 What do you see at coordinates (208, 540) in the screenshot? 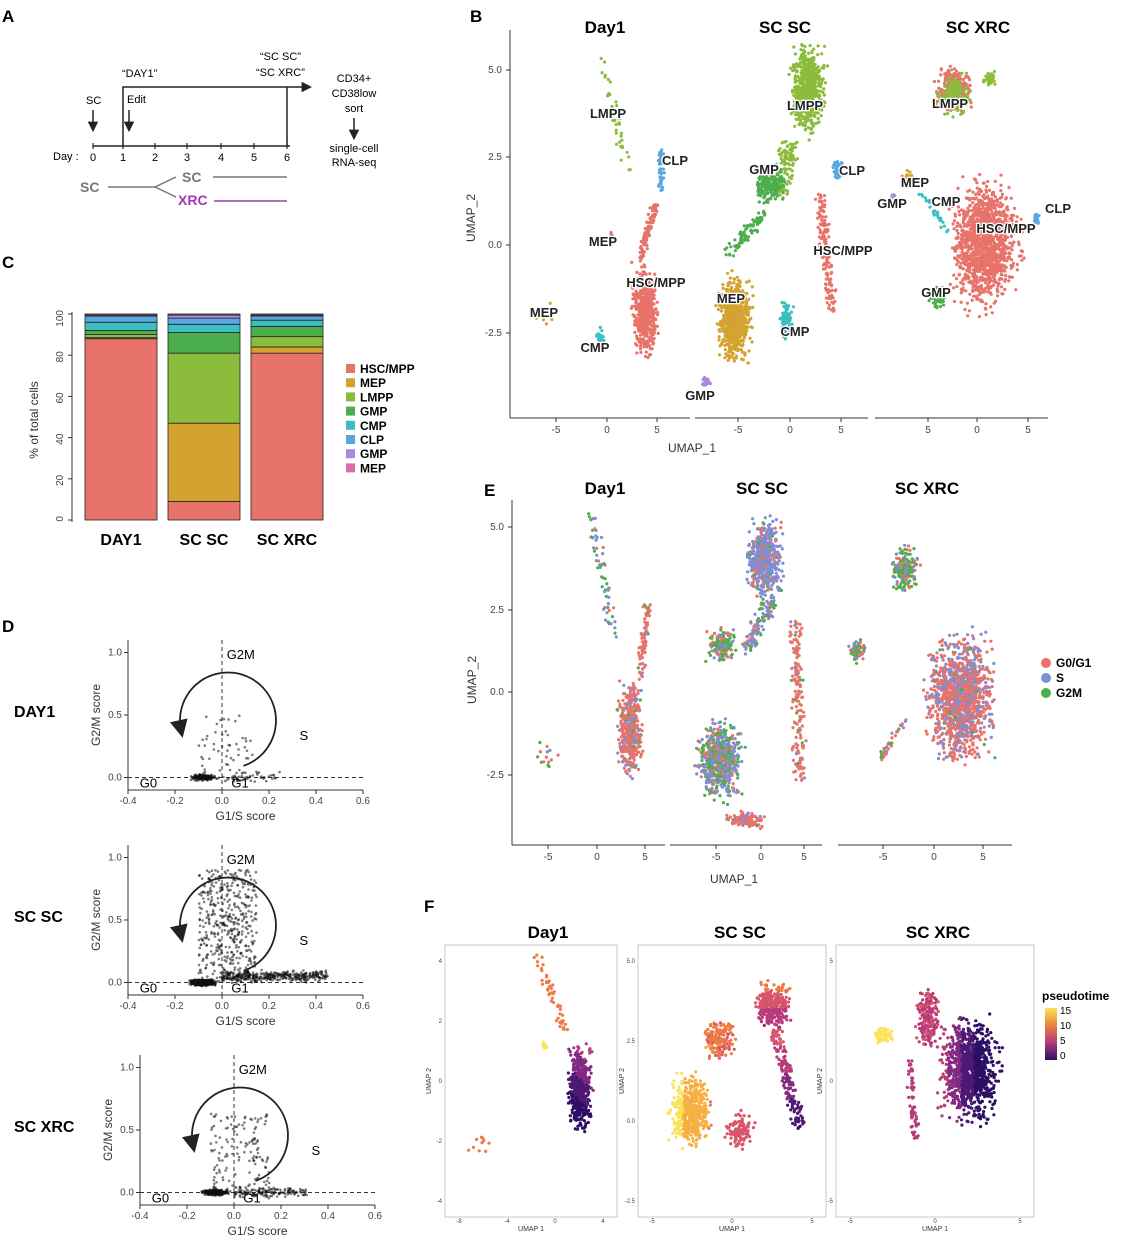
I see `category-labels: DAY1 SC SC SC XRC` at bounding box center [208, 540].